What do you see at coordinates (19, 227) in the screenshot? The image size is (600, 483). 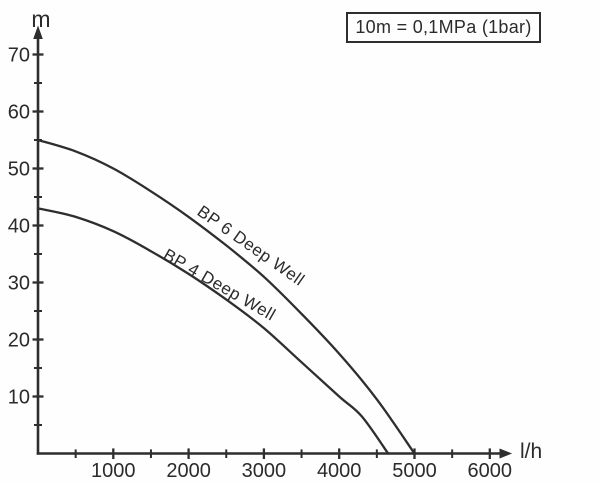 I see `y-tick-label: 40` at bounding box center [19, 227].